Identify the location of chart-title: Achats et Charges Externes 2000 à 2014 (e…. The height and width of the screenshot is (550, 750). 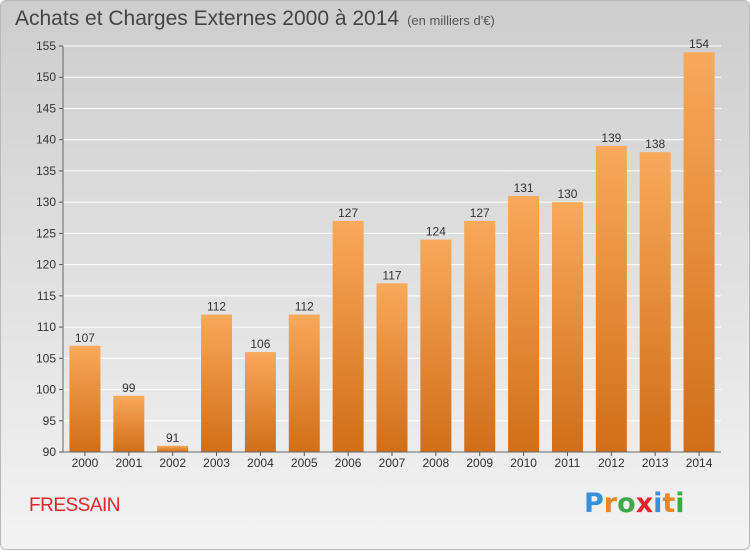
(255, 18).